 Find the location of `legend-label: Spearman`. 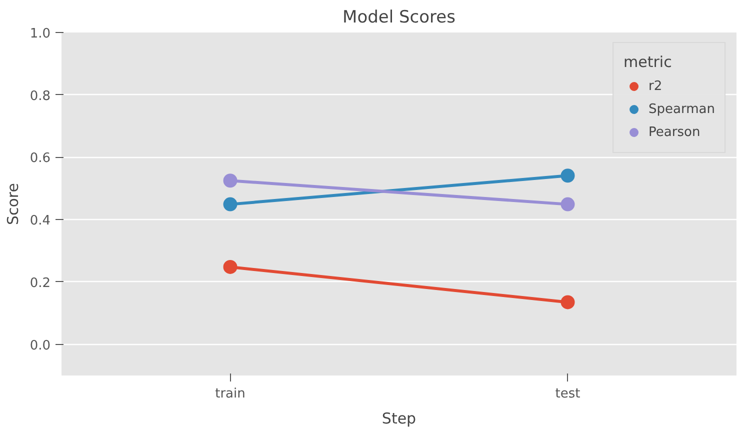

legend-label: Spearman is located at coordinates (681, 109).